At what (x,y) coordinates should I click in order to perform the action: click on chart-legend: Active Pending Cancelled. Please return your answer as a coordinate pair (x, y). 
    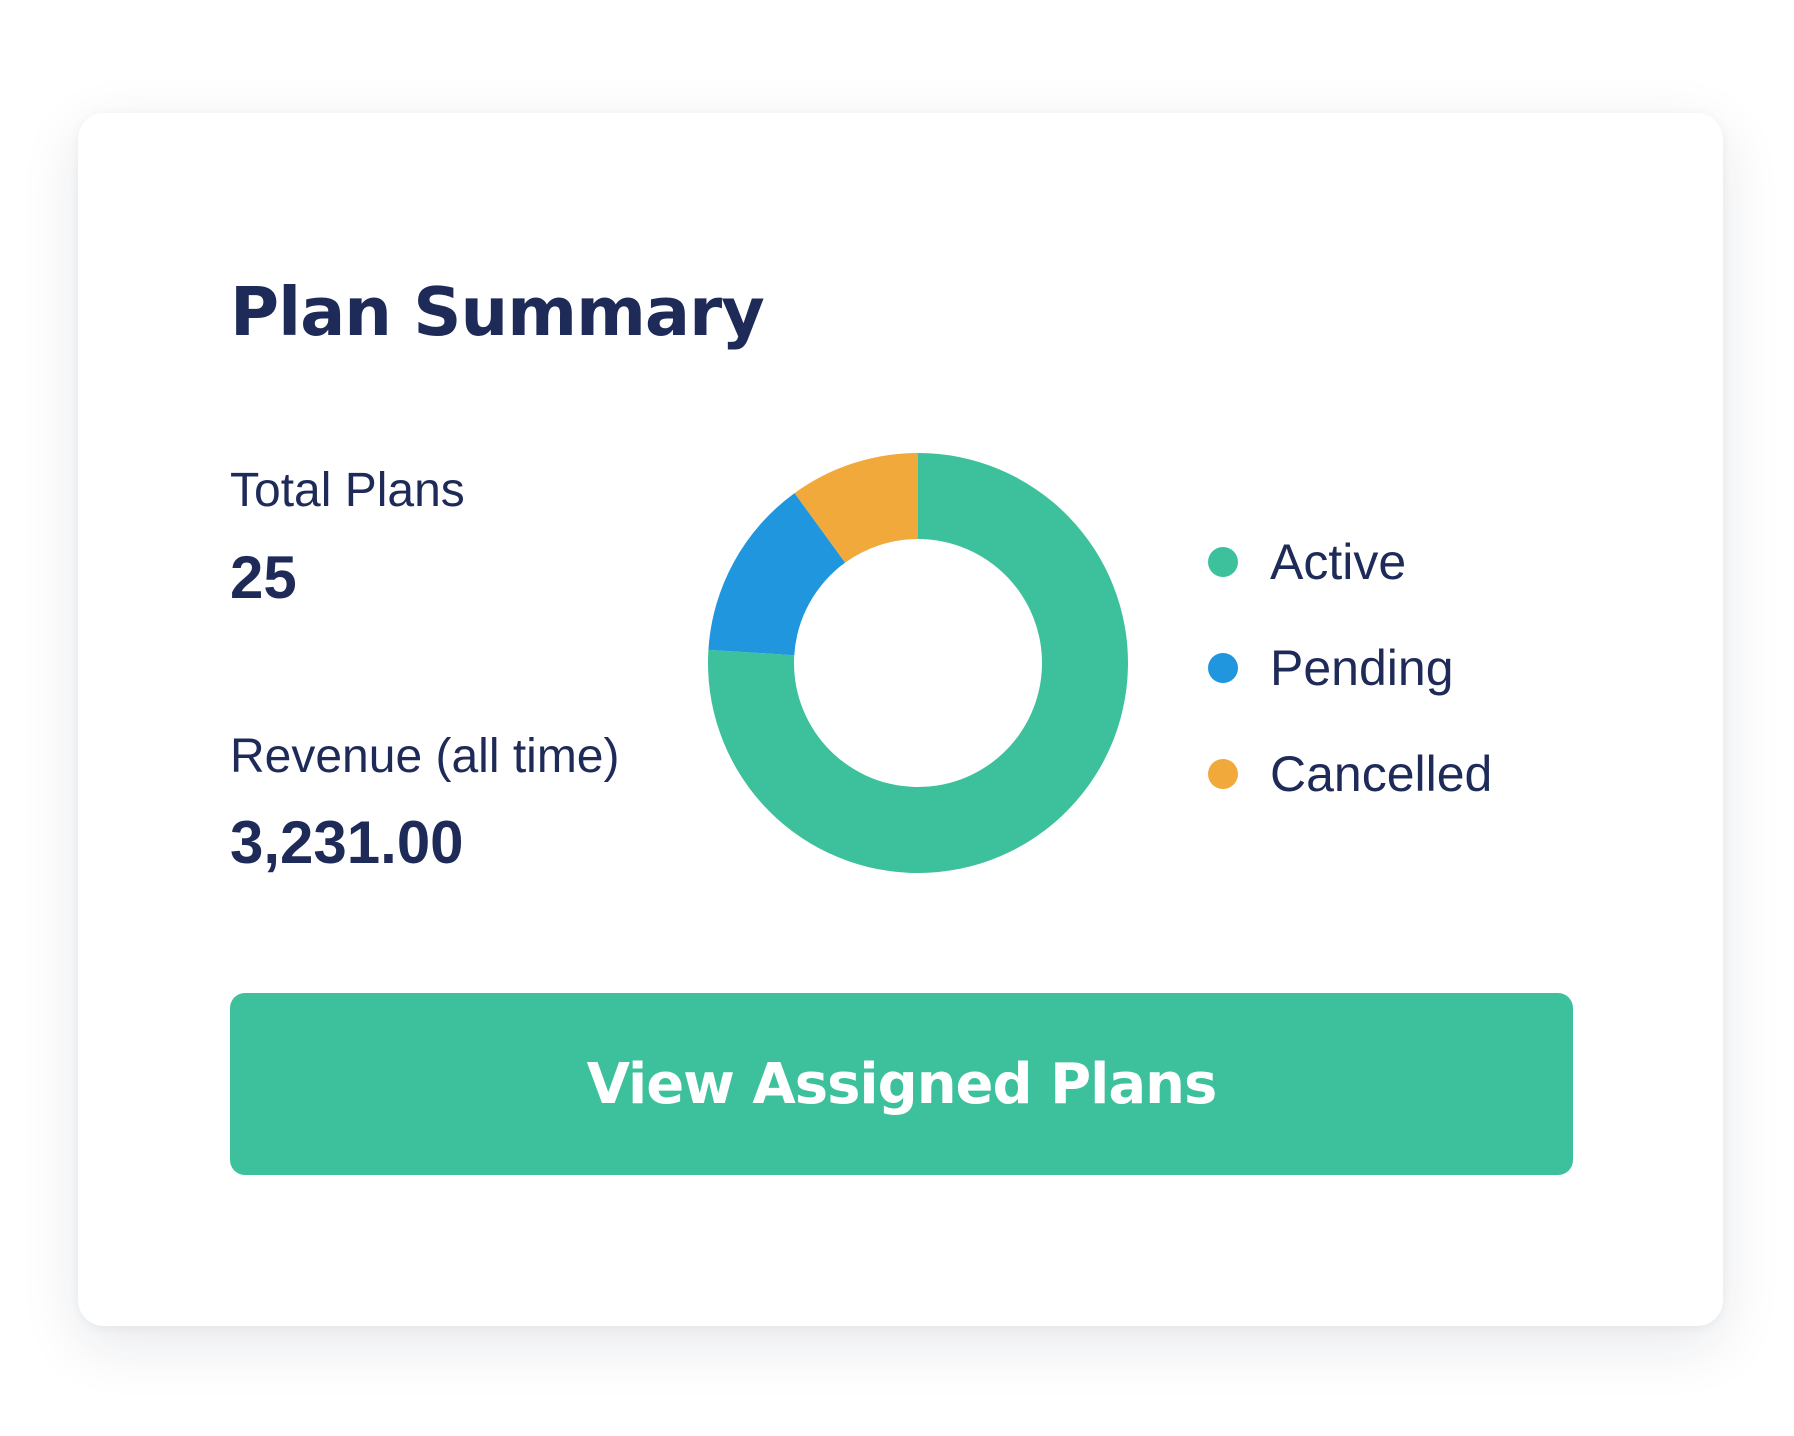
    Looking at the image, I should click on (1350, 668).